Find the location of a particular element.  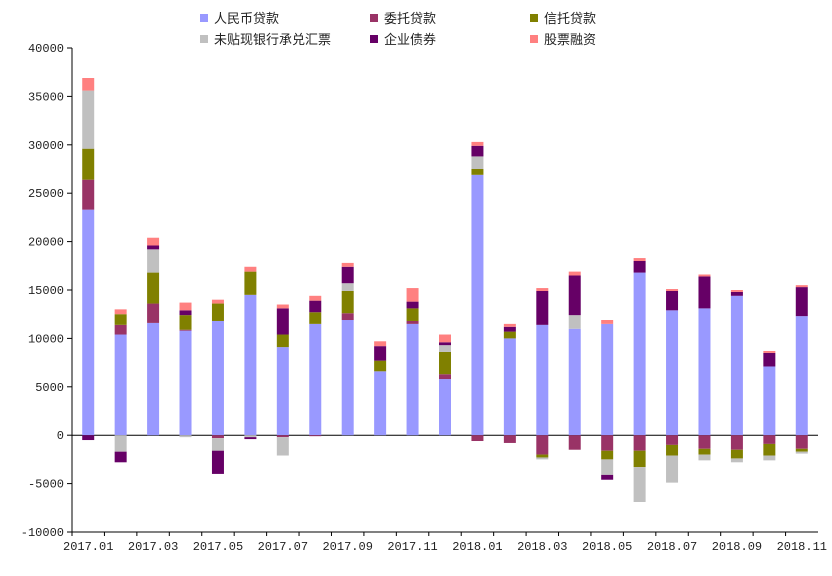

legend-item: 信托贷款 is located at coordinates (590, 17).